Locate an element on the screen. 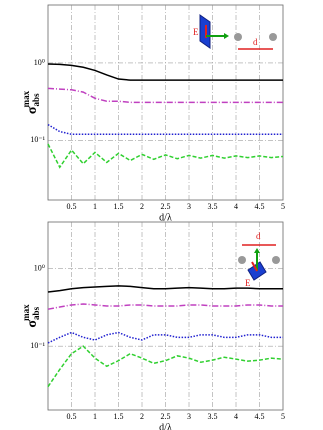 The height and width of the screenshot is (430, 323). inset-top: E d is located at coordinates (235, 32).